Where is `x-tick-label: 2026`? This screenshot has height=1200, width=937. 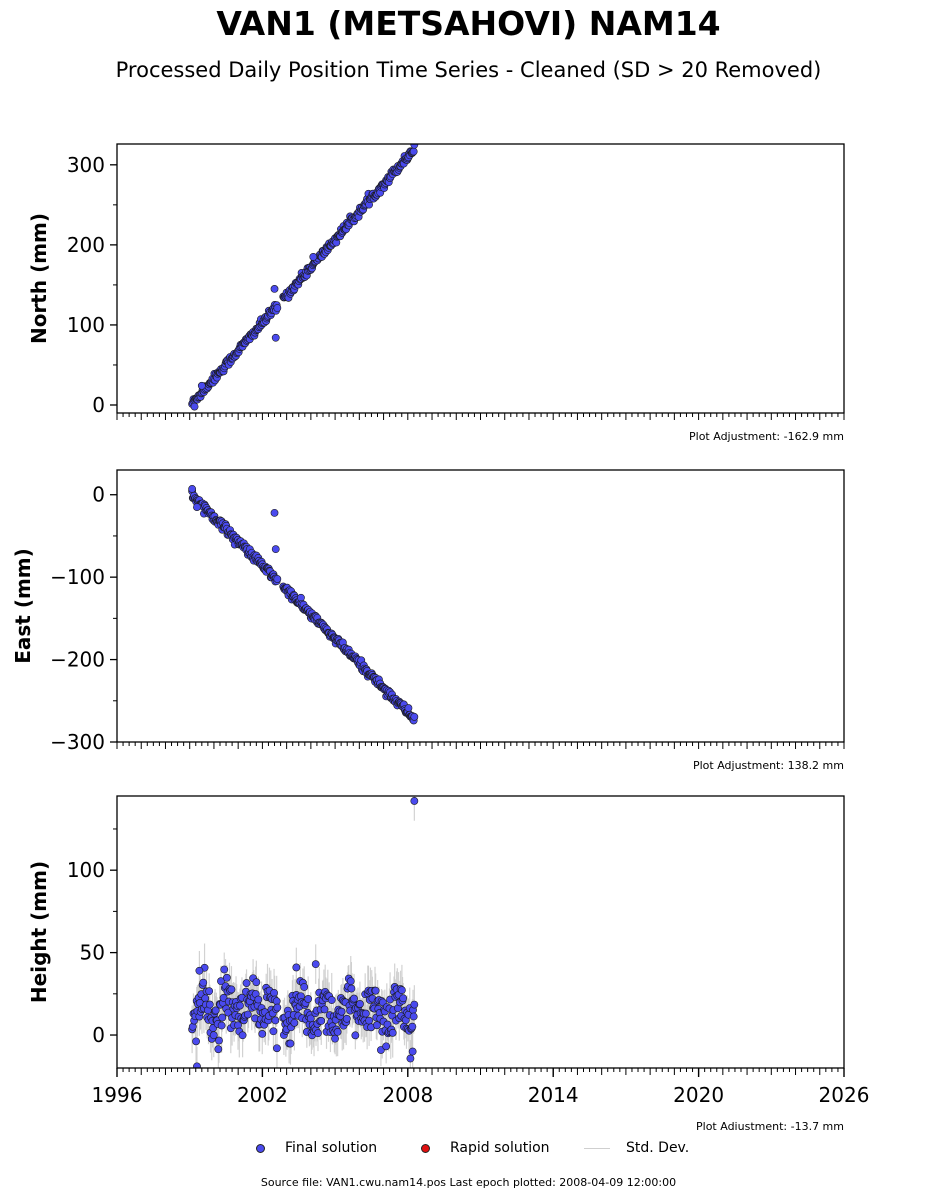
x-tick-label: 2026 is located at coordinates (844, 1095).